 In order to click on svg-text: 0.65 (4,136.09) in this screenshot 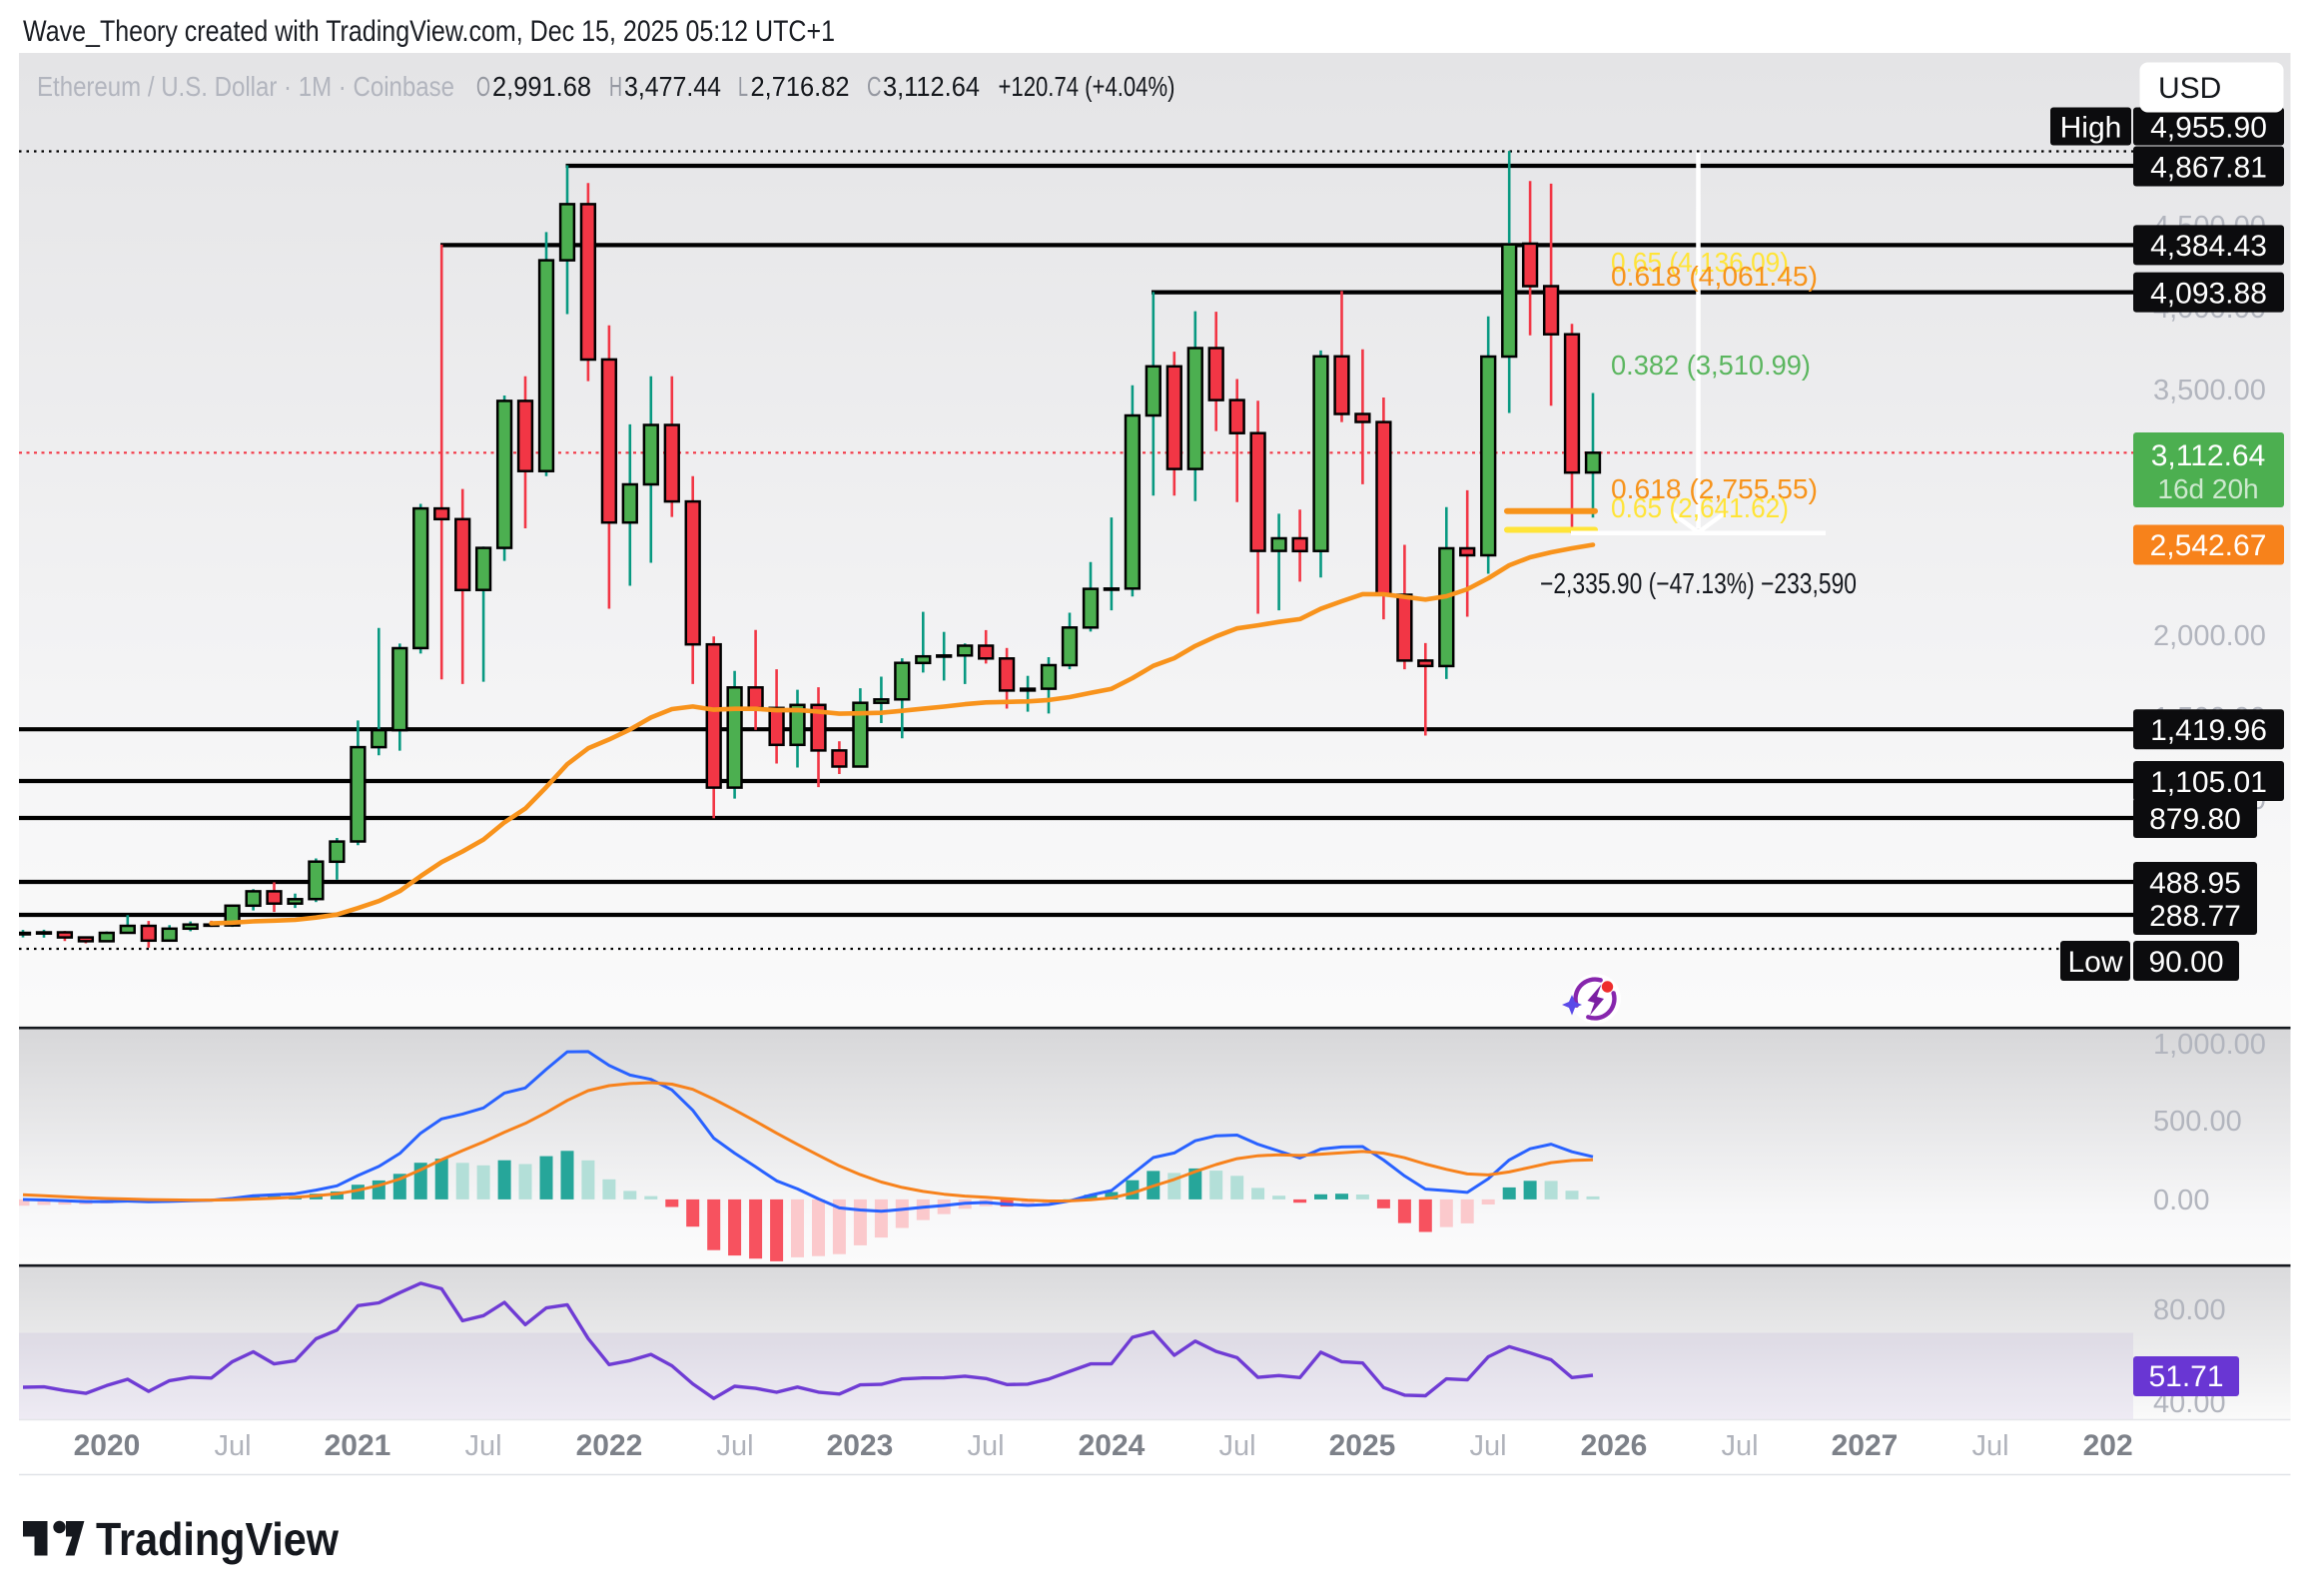, I will do `click(1700, 262)`.